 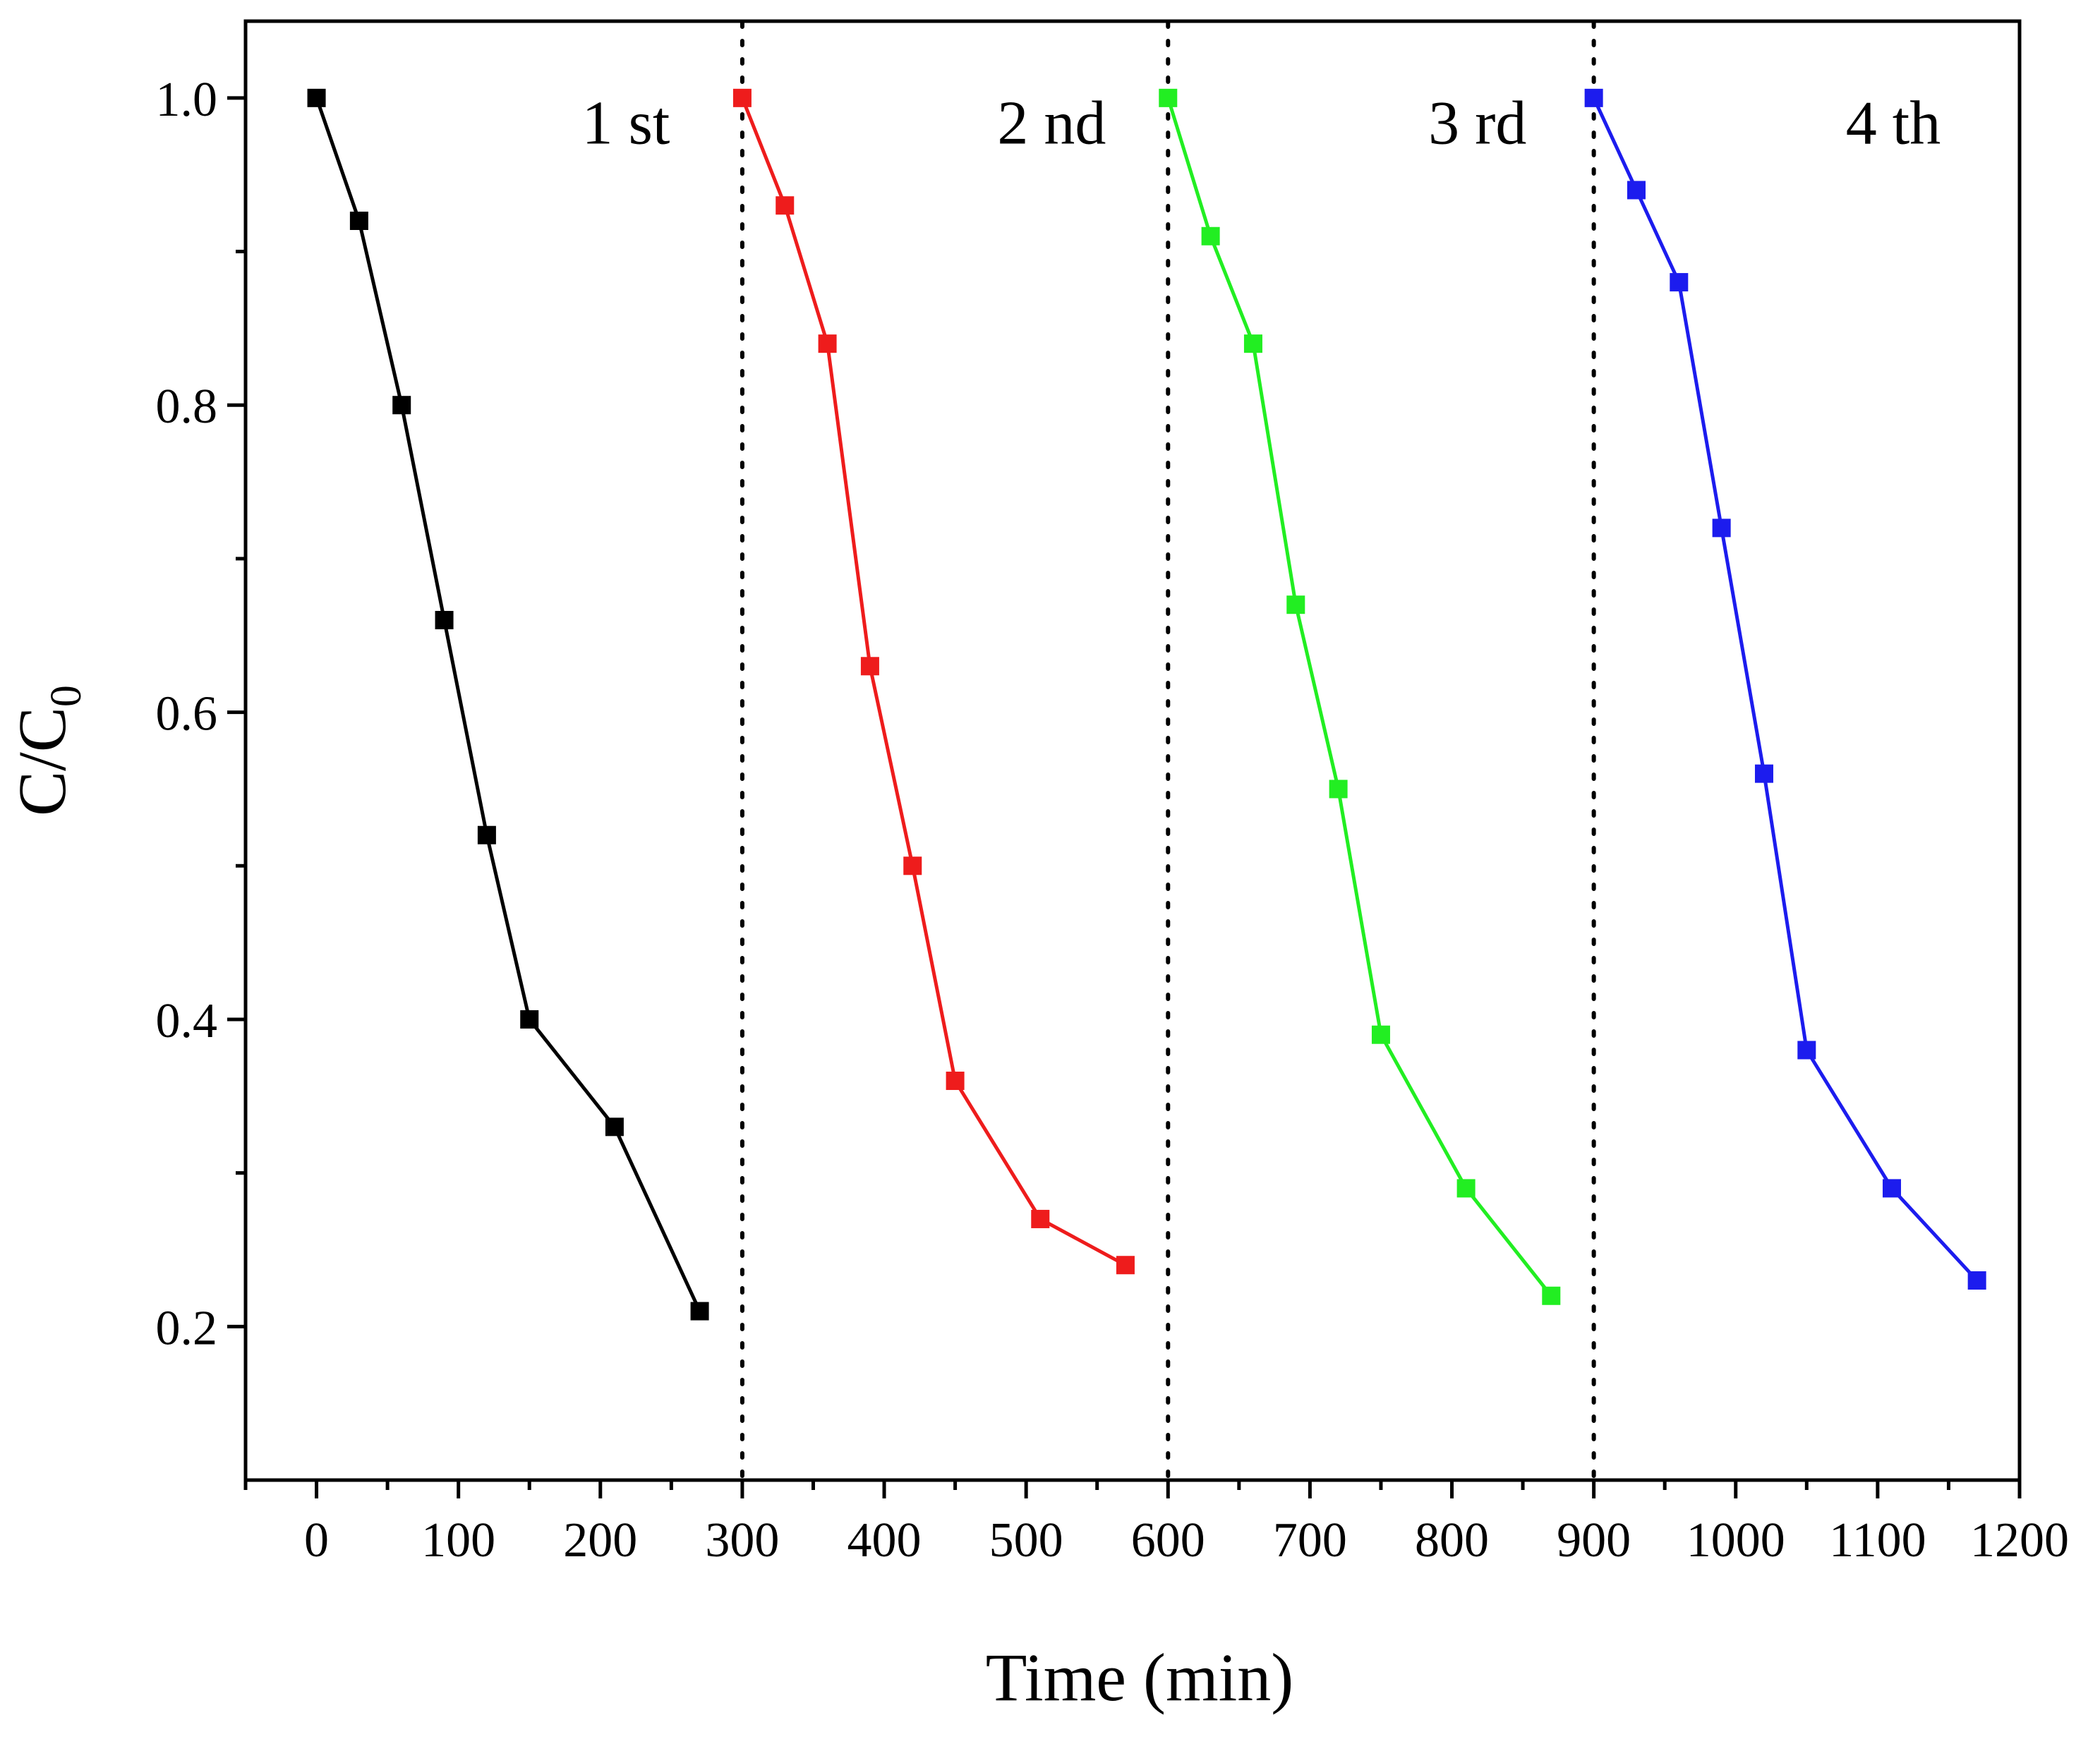 I want to click on series-cycle-4: 4 th, so click(x=1785, y=689).